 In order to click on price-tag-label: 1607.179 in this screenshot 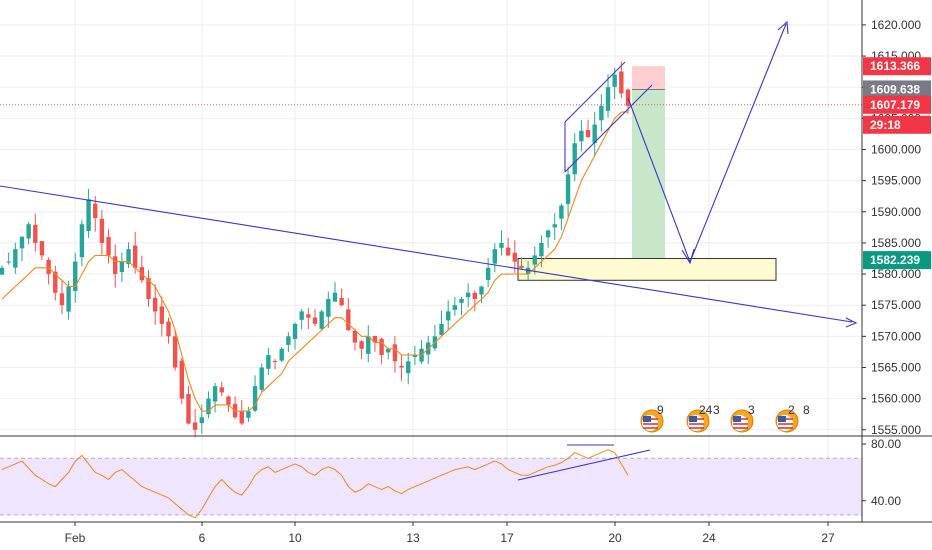, I will do `click(895, 105)`.